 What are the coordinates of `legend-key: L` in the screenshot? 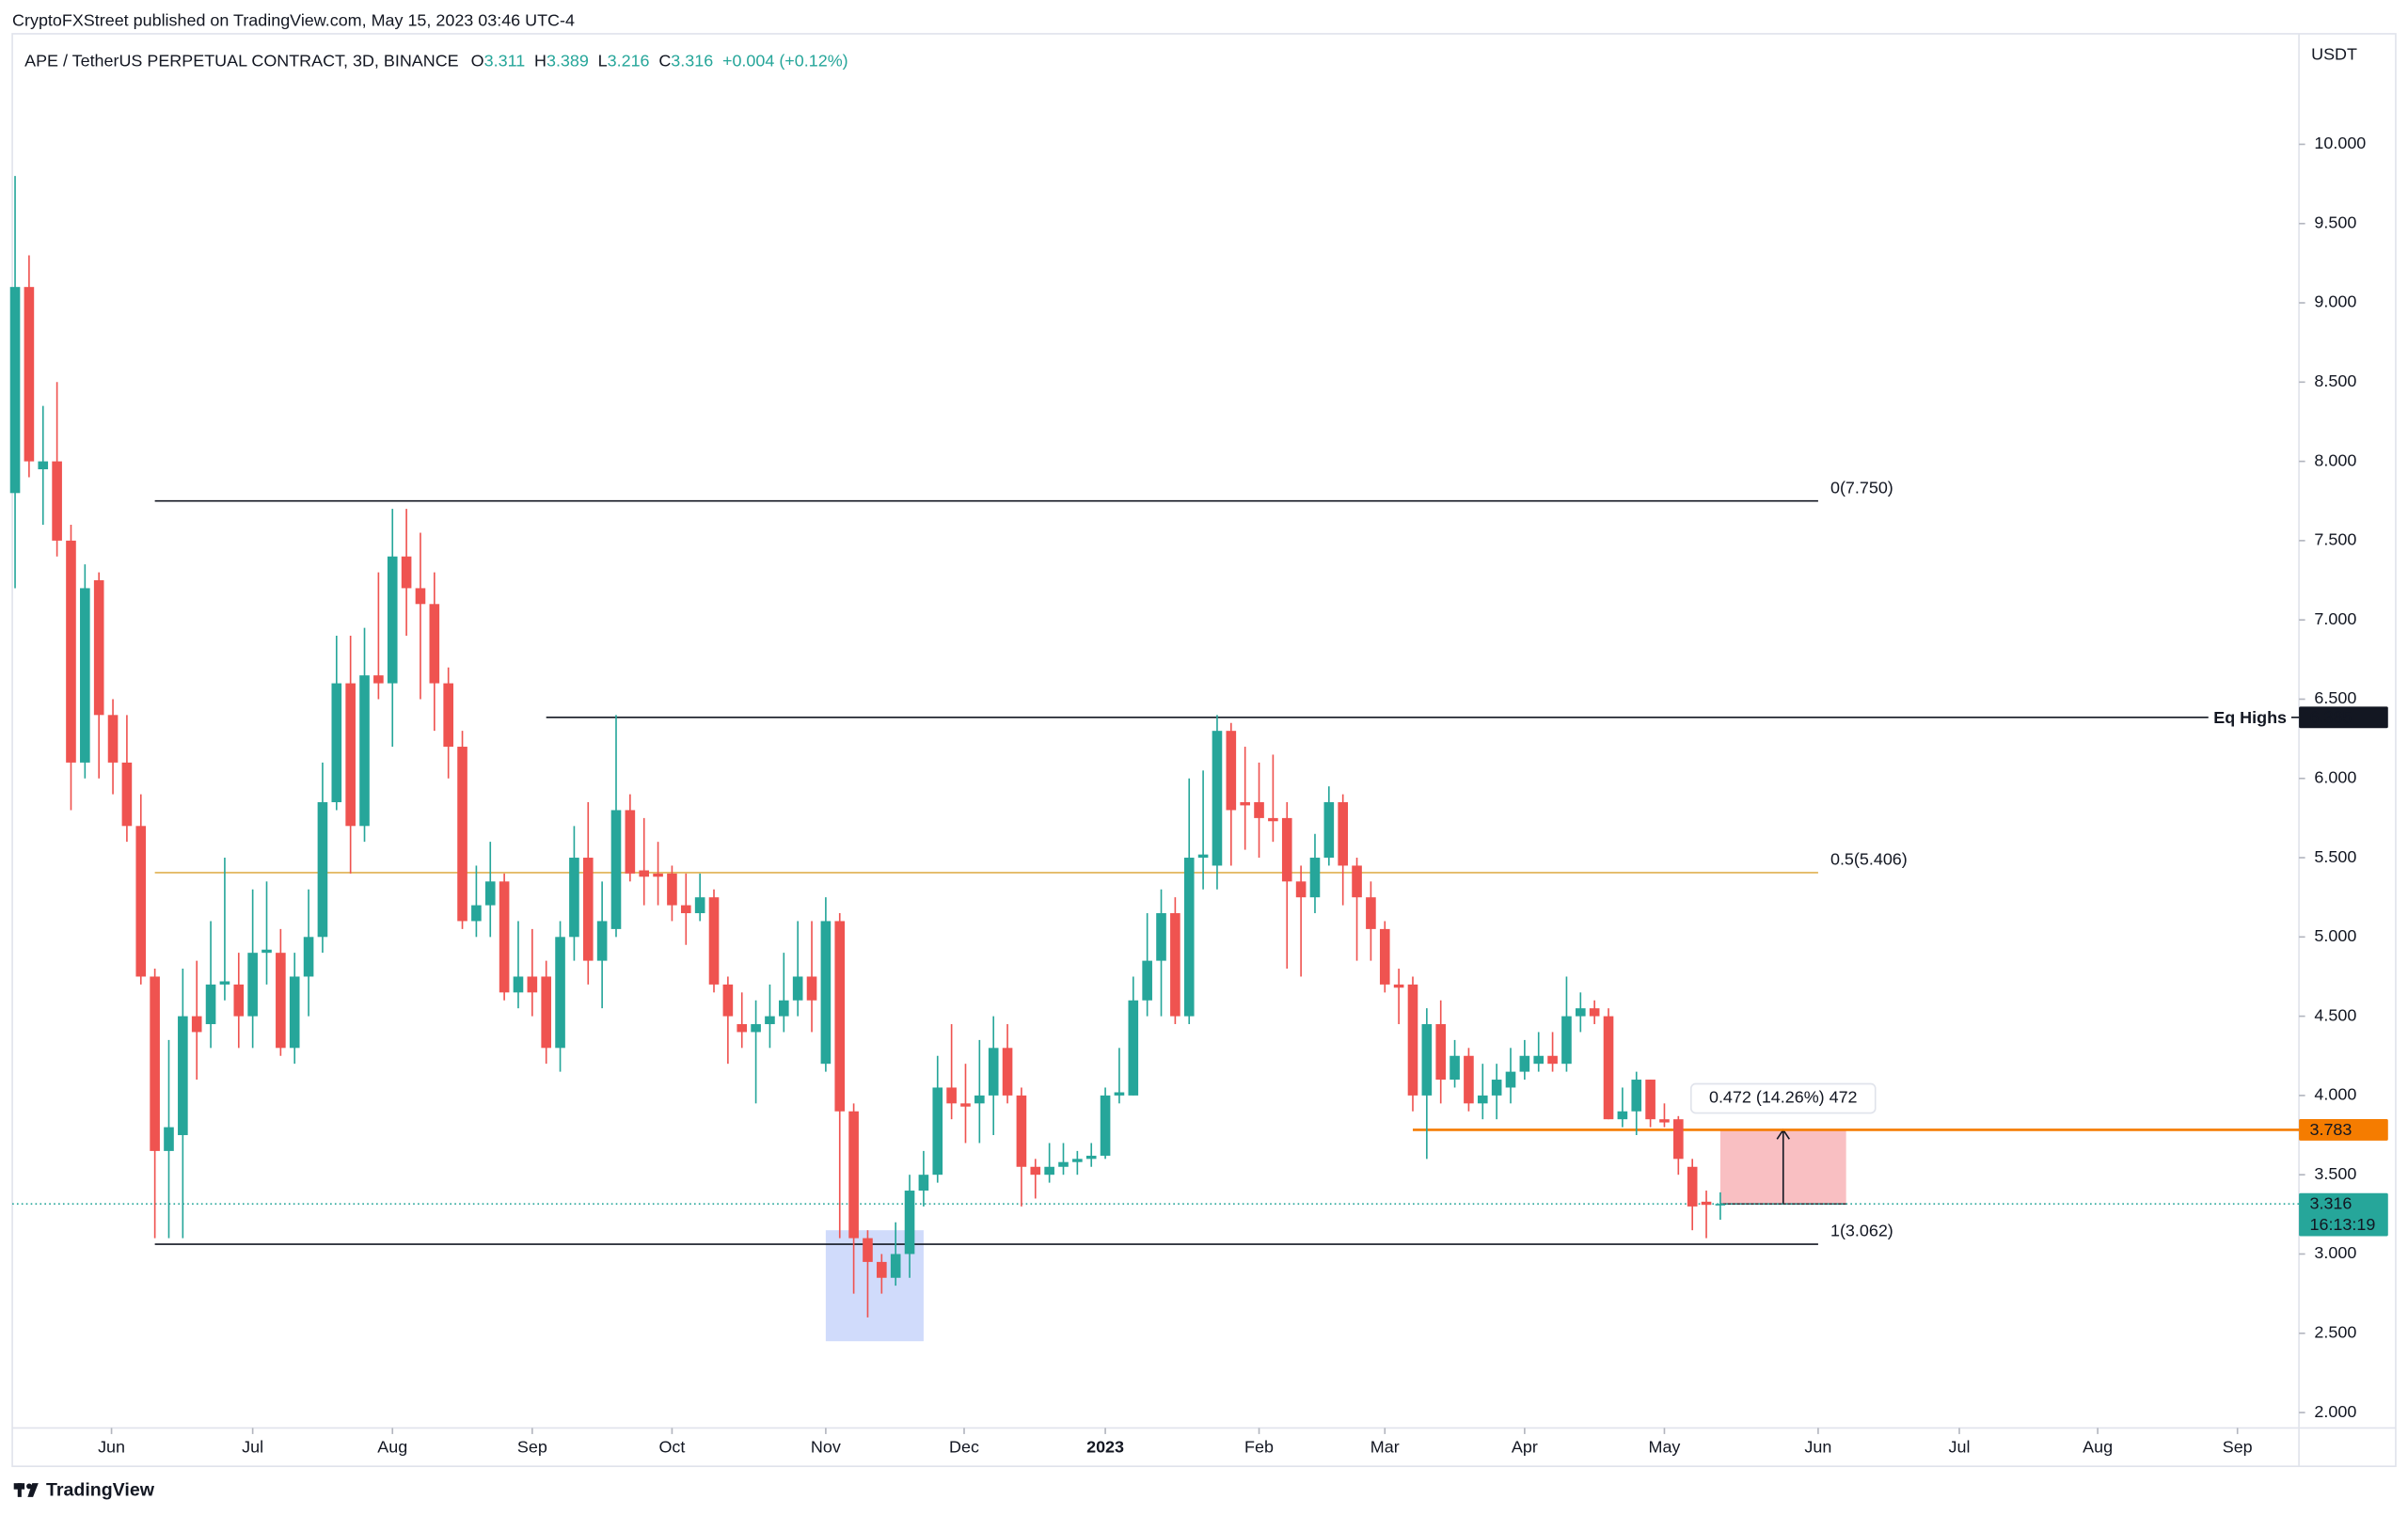 It's located at (603, 60).